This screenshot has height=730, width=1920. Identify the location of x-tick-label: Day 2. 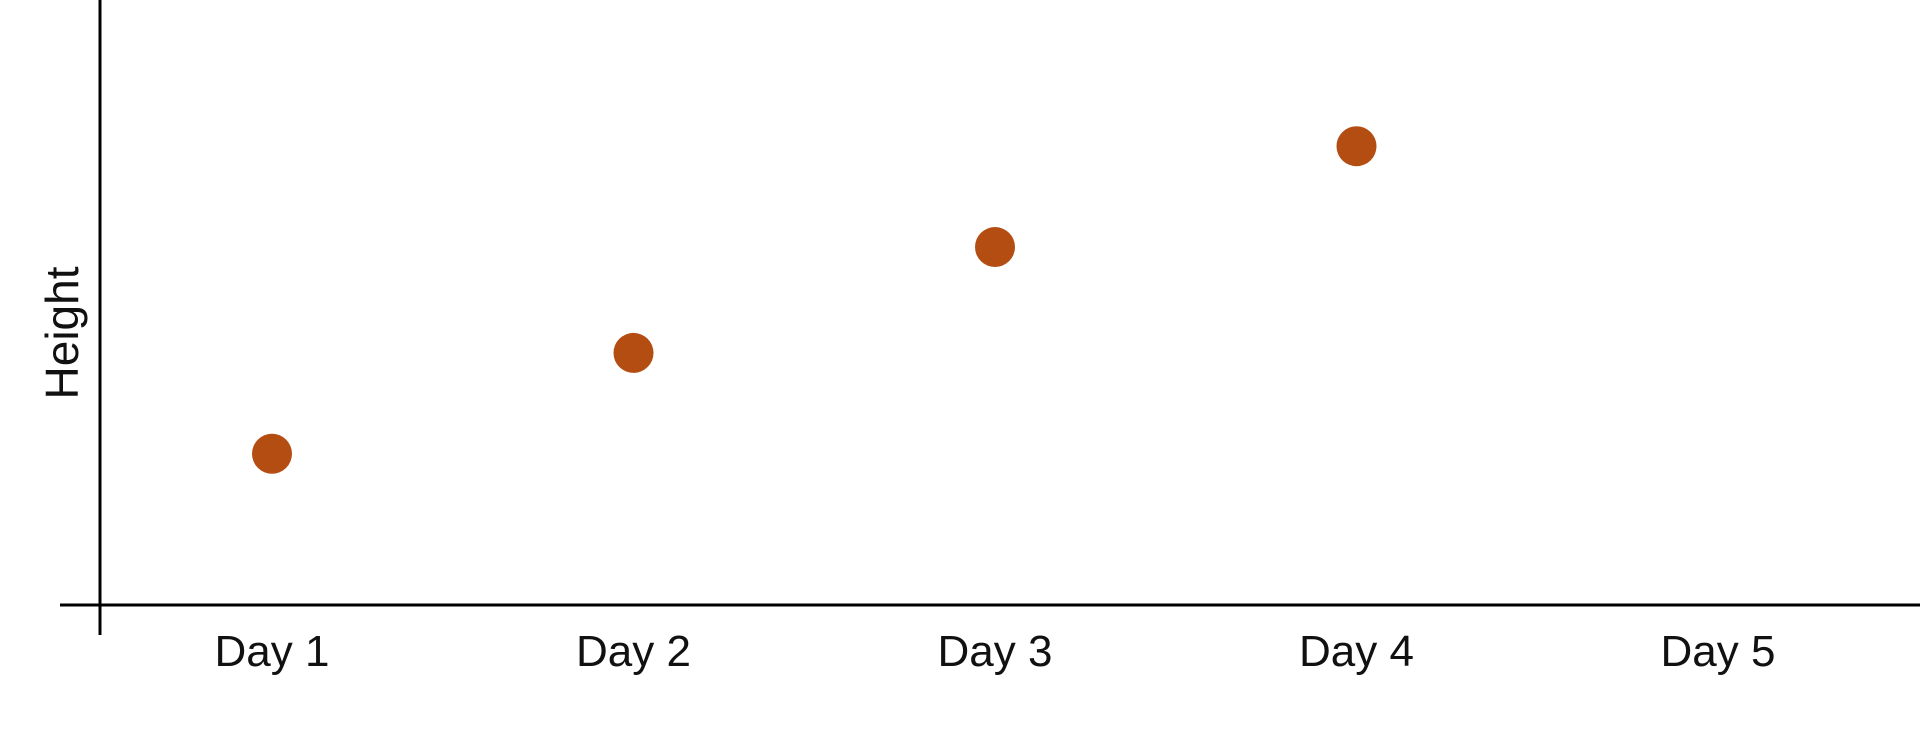
(633, 651).